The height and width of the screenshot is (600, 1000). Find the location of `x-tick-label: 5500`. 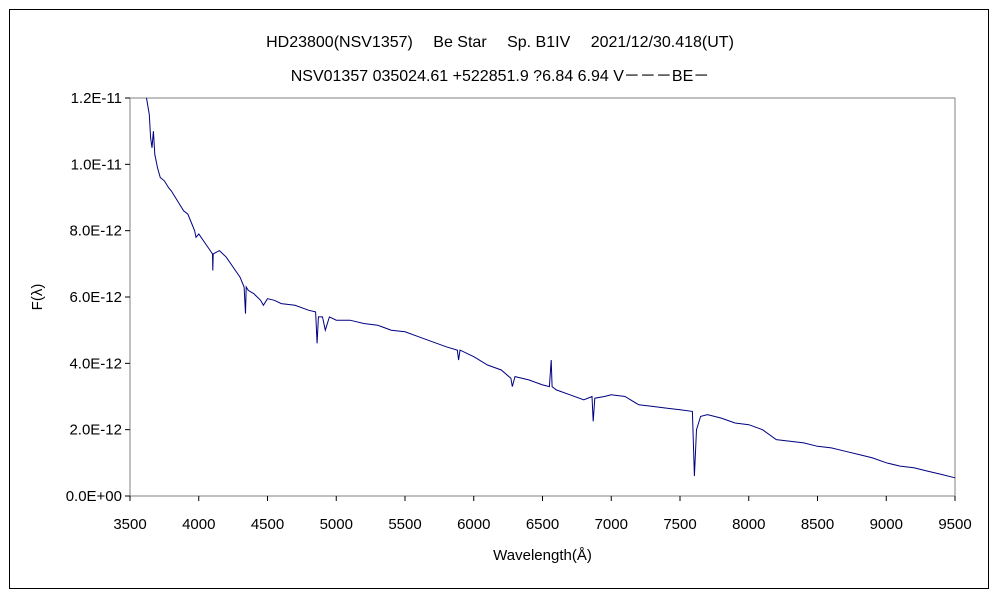

x-tick-label: 5500 is located at coordinates (404, 524).